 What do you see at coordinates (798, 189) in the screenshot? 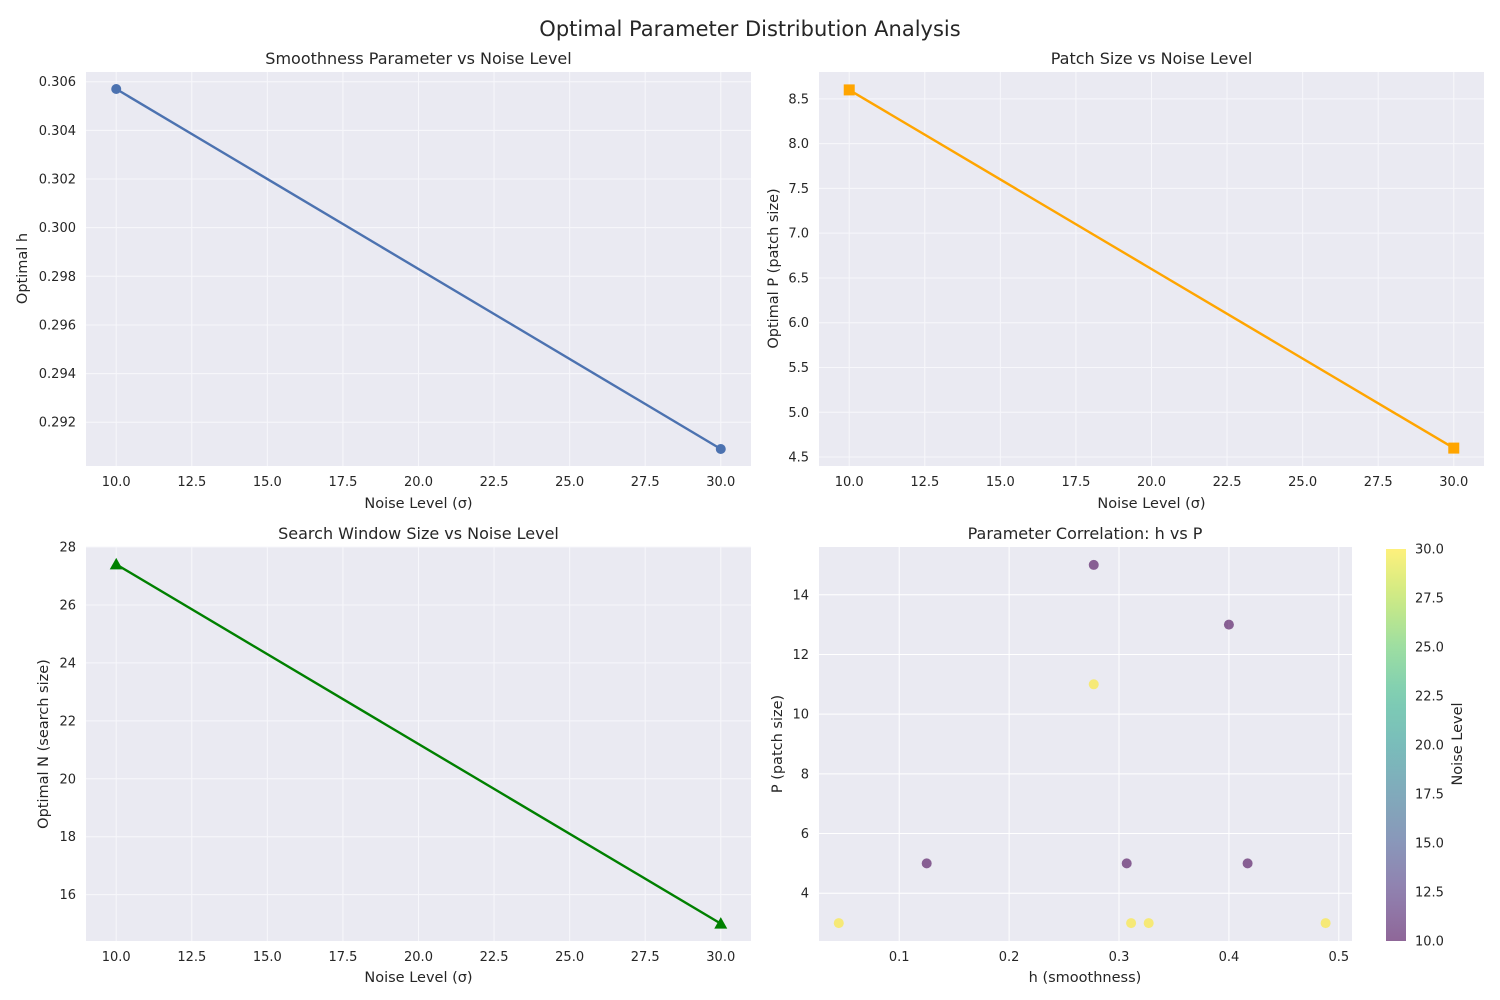
I see `y-tick-label: 7.5` at bounding box center [798, 189].